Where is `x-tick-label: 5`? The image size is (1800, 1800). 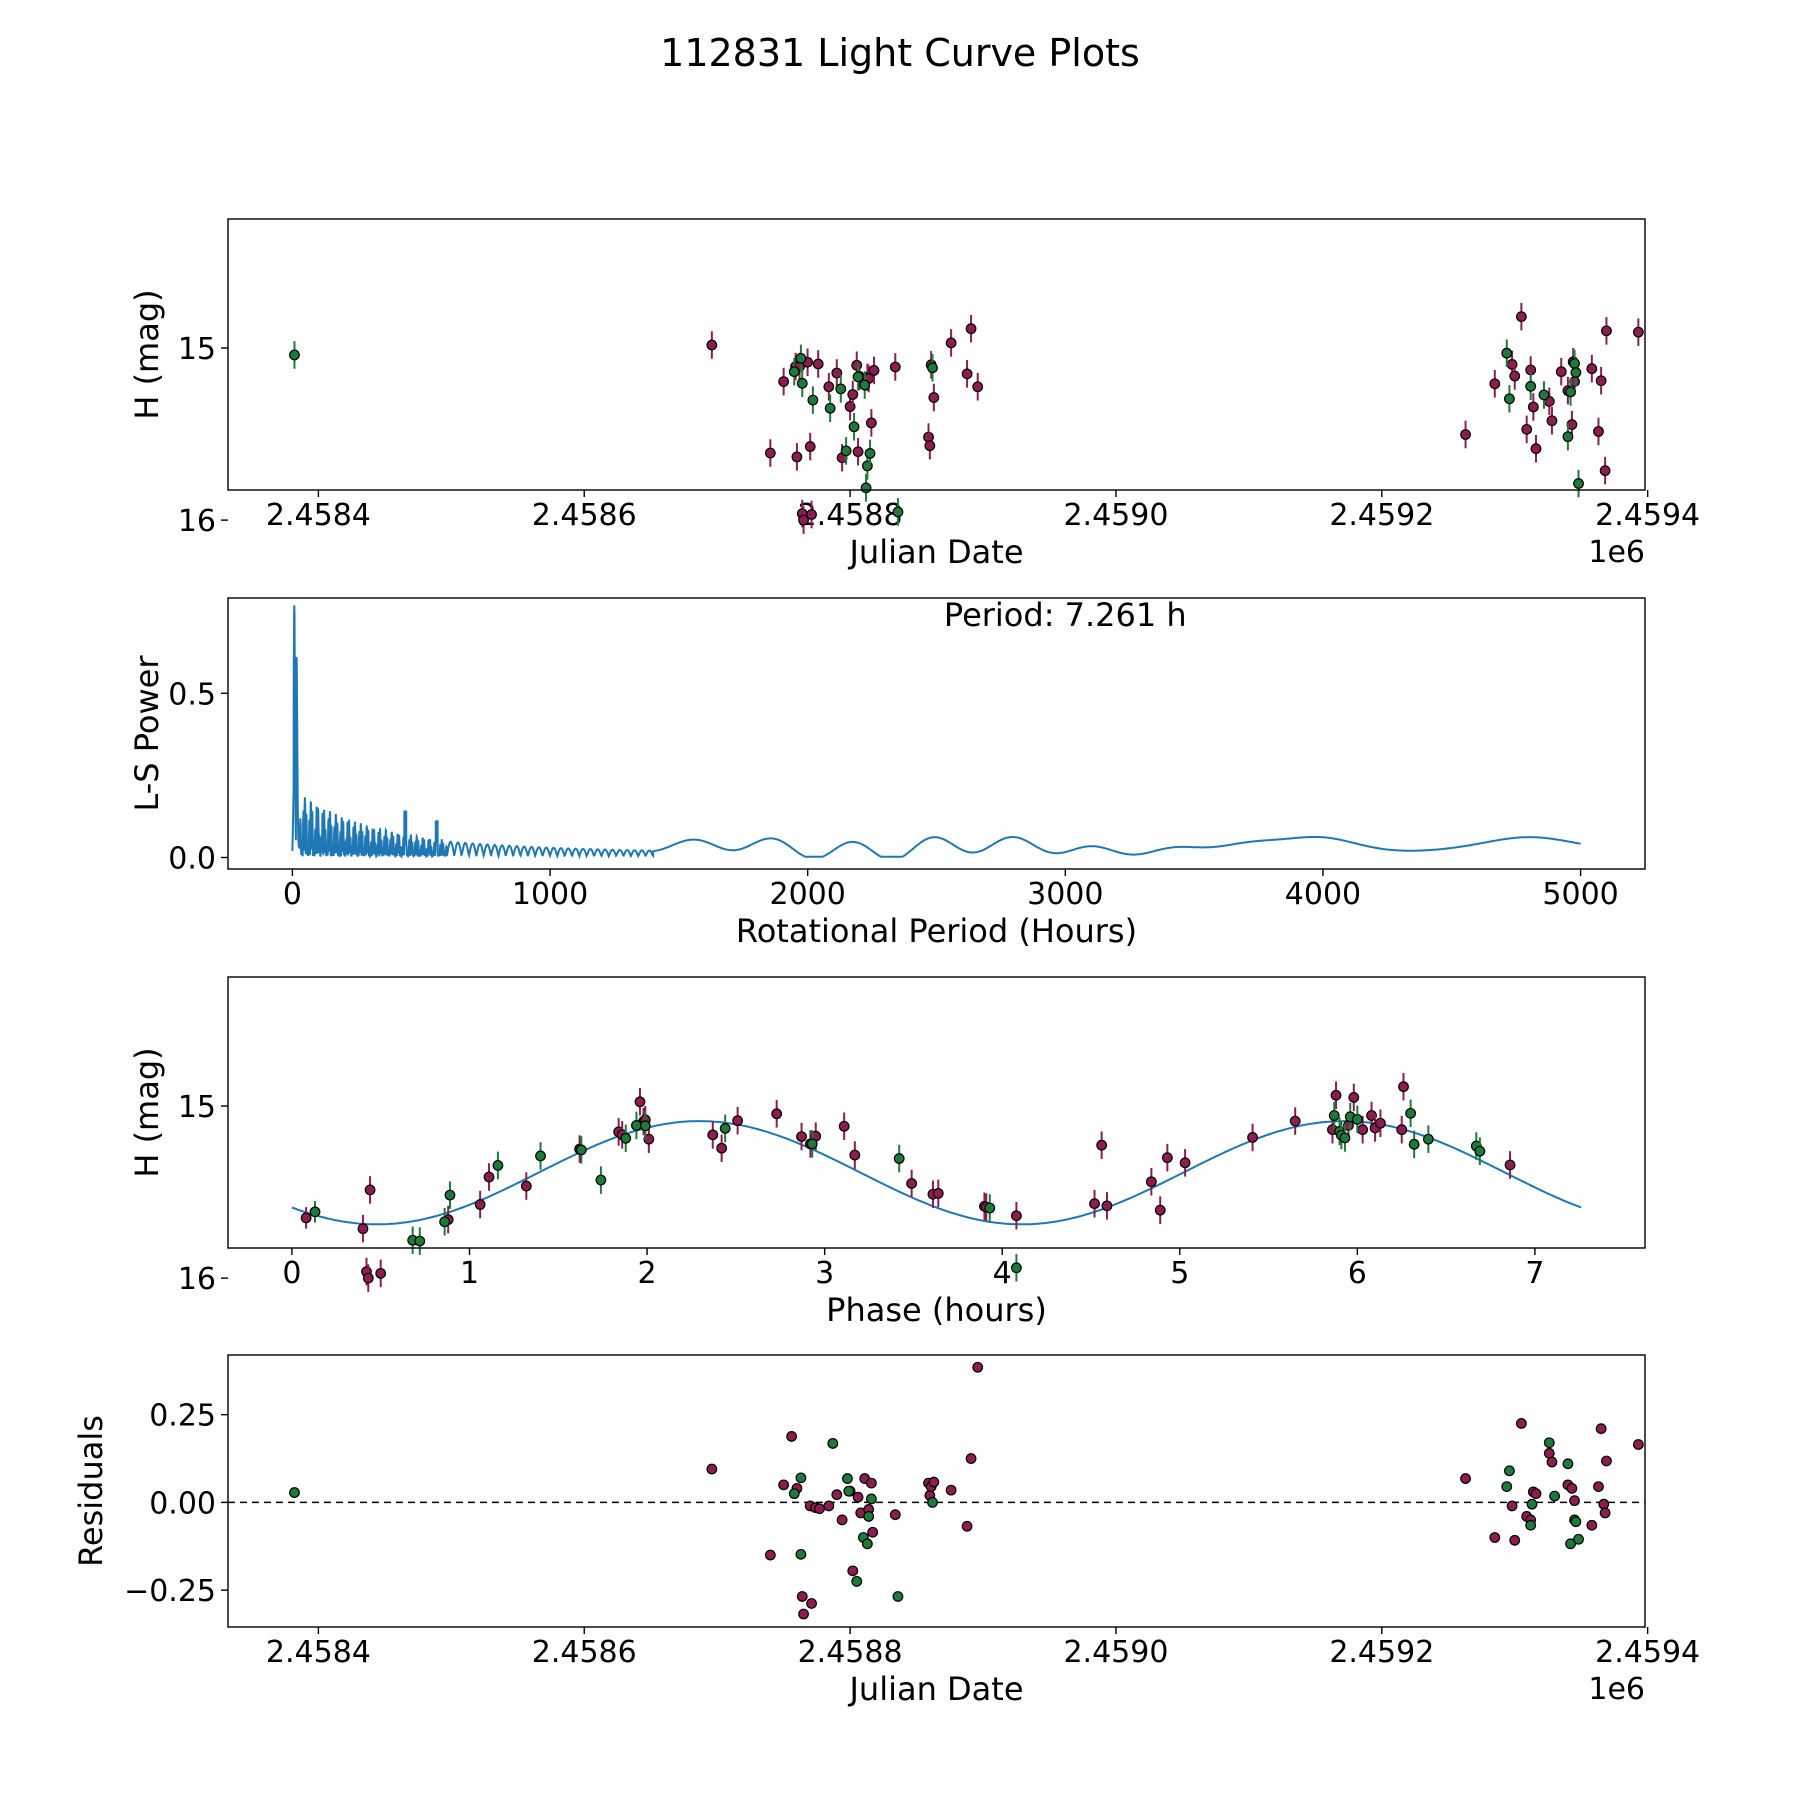
x-tick-label: 5 is located at coordinates (1179, 1273).